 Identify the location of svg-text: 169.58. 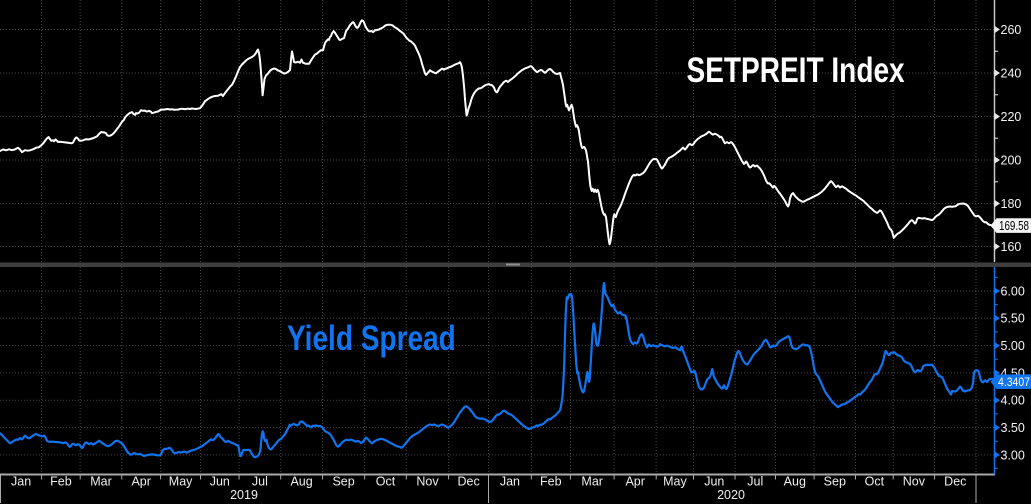
(1014, 226).